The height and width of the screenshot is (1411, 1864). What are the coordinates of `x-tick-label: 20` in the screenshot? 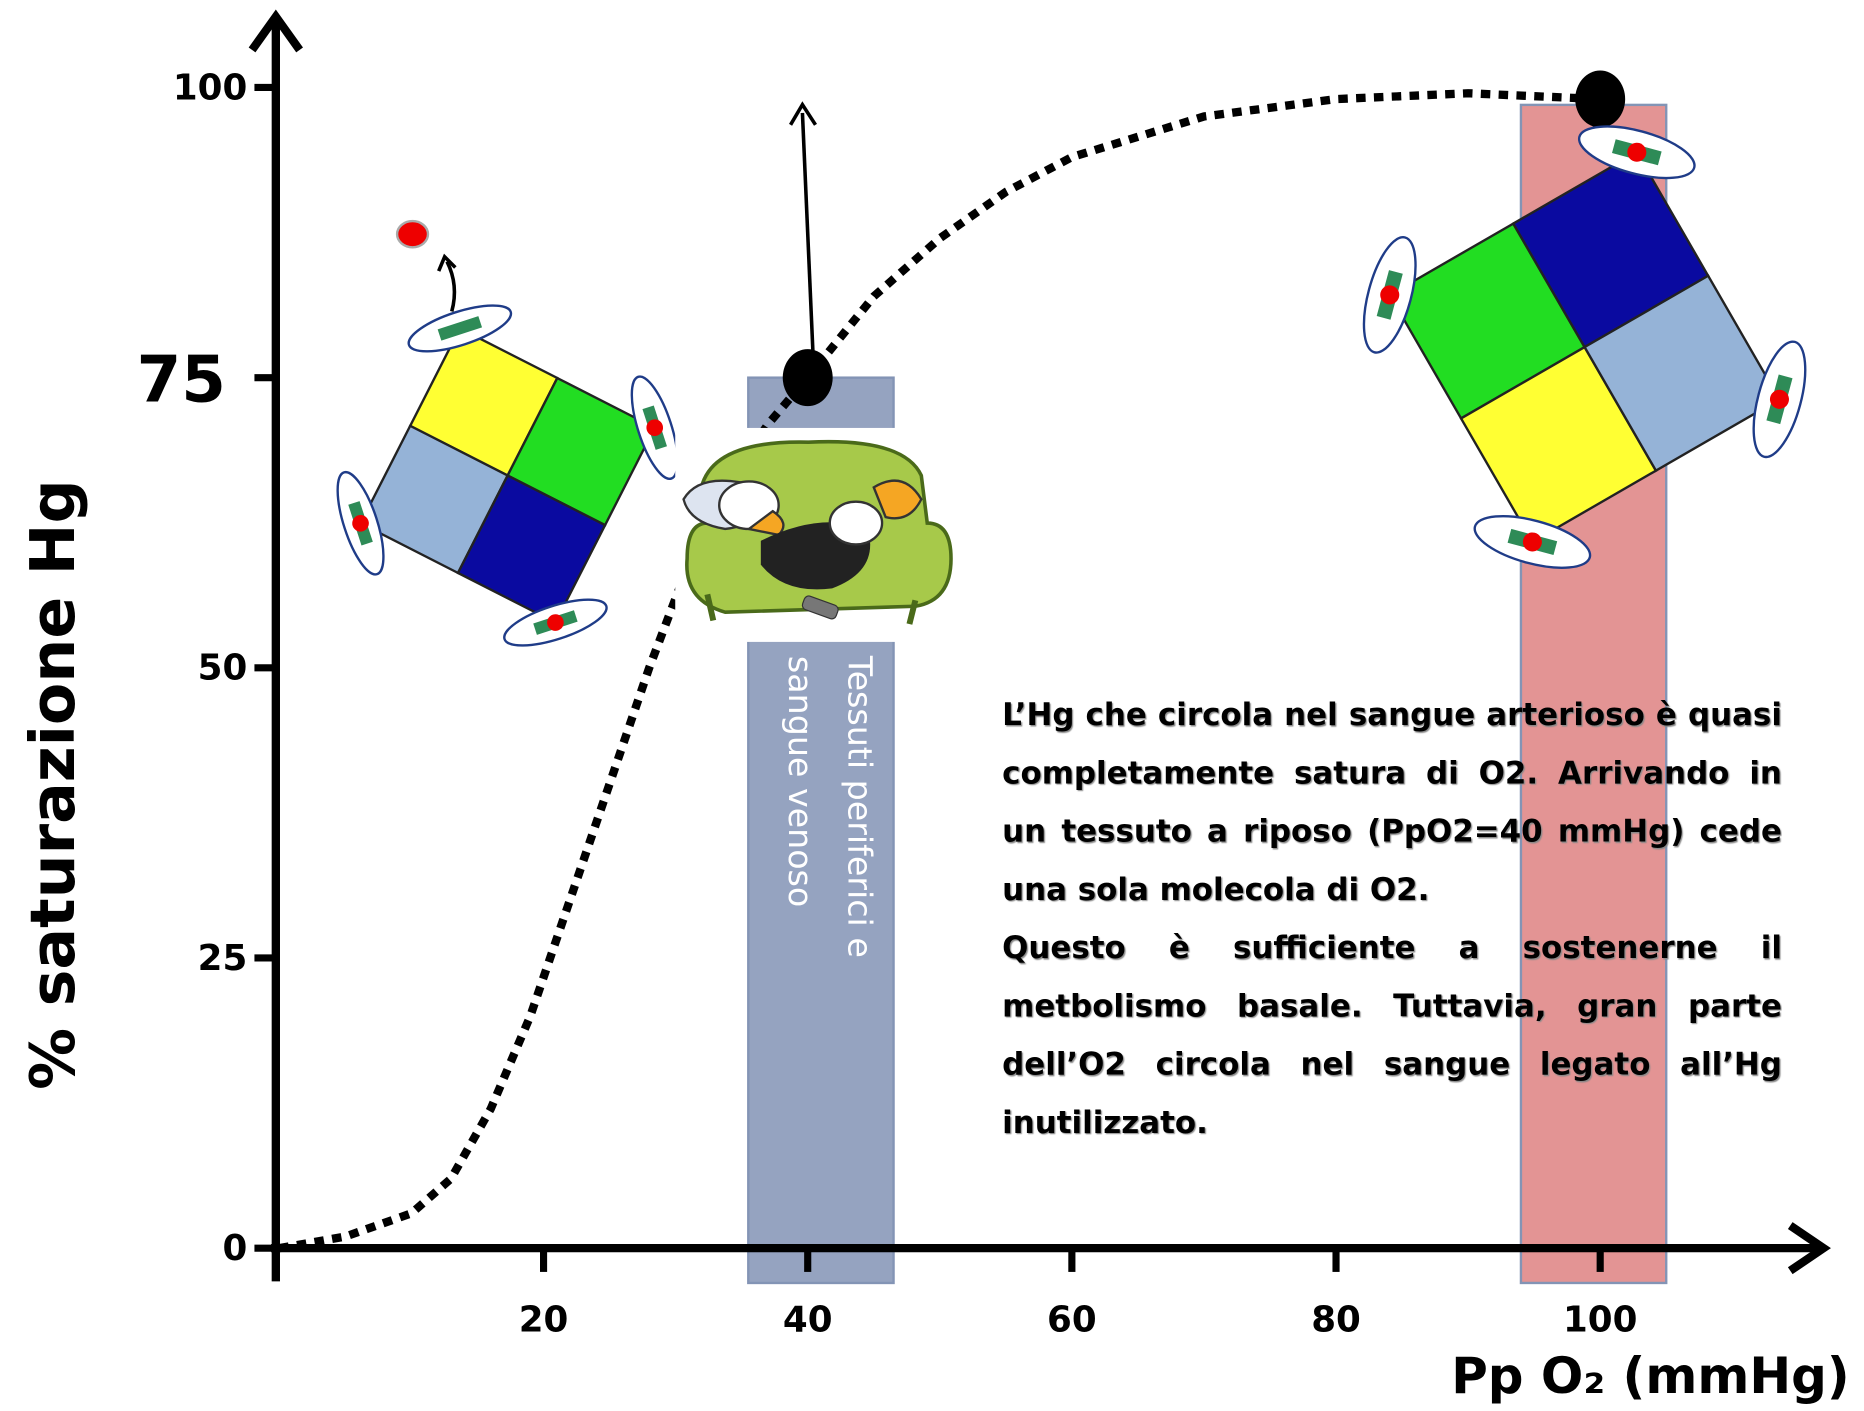 It's located at (544, 1319).